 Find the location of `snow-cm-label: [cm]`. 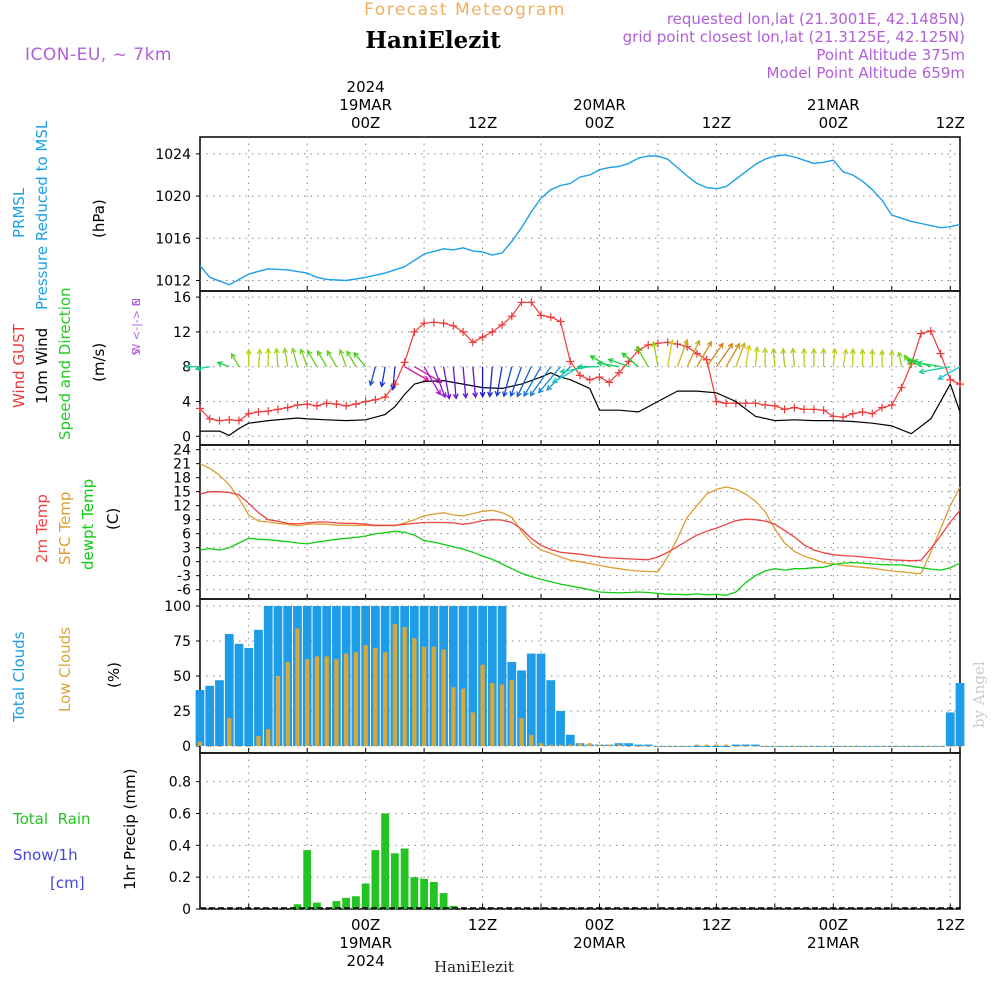

snow-cm-label: [cm] is located at coordinates (67, 883).